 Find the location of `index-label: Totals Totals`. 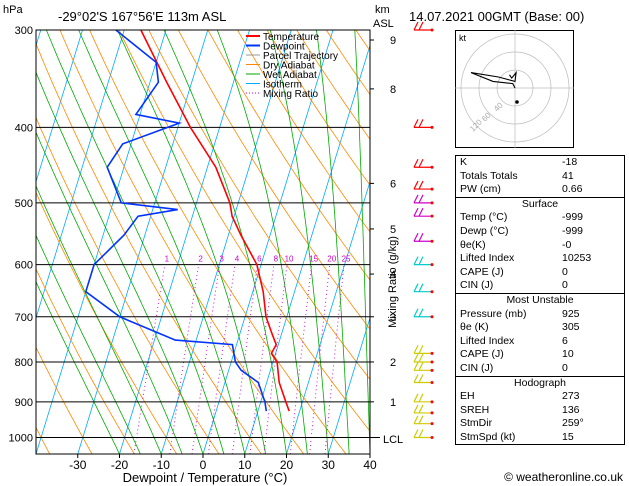

index-label: Totals Totals is located at coordinates (489, 175).